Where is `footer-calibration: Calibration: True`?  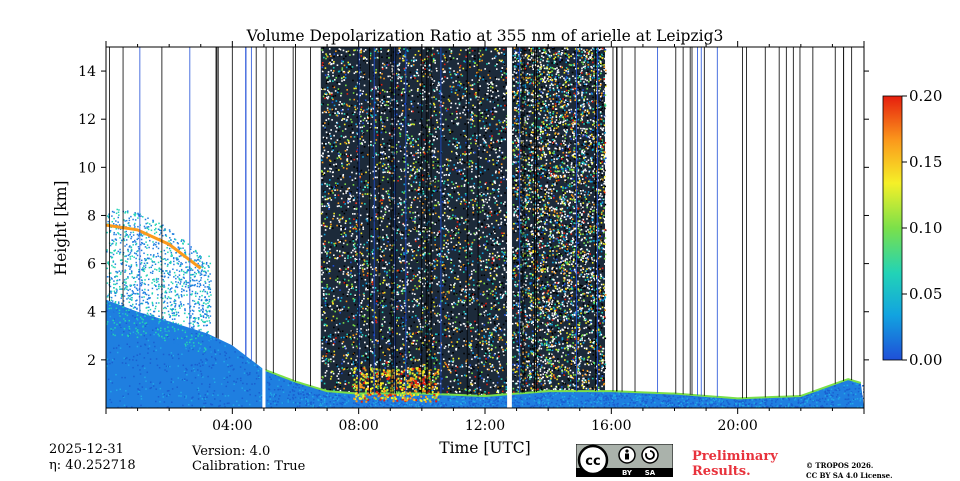
footer-calibration: Calibration: True is located at coordinates (248, 466).